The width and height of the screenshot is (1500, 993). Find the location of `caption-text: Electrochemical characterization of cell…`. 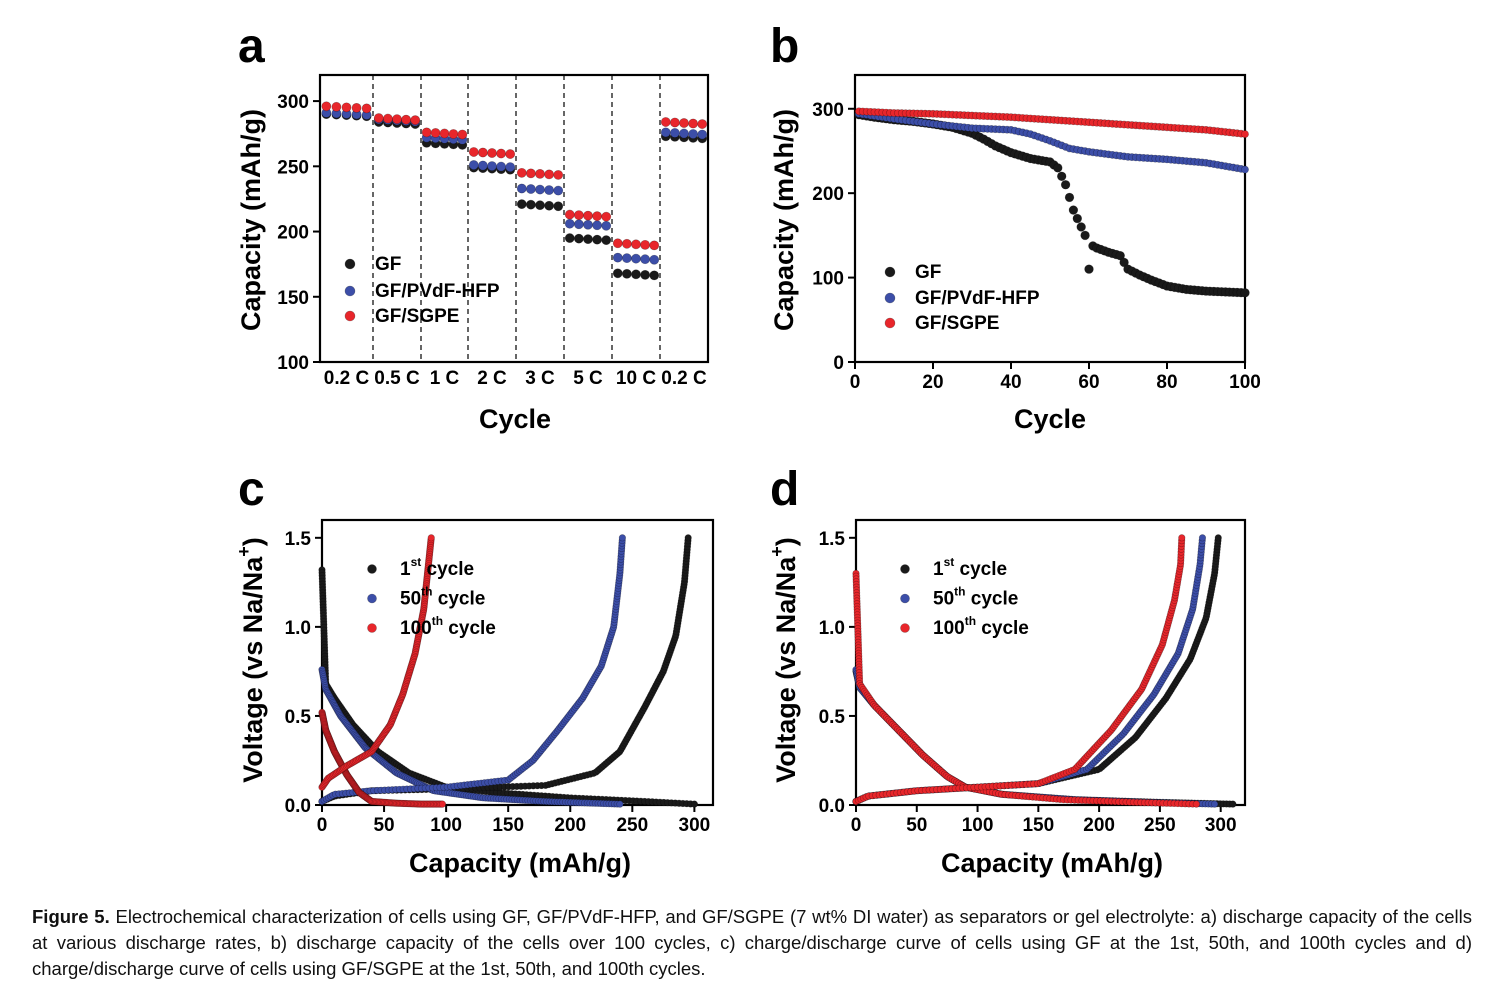

caption-text: Electrochemical characterization of cell… is located at coordinates (752, 942).